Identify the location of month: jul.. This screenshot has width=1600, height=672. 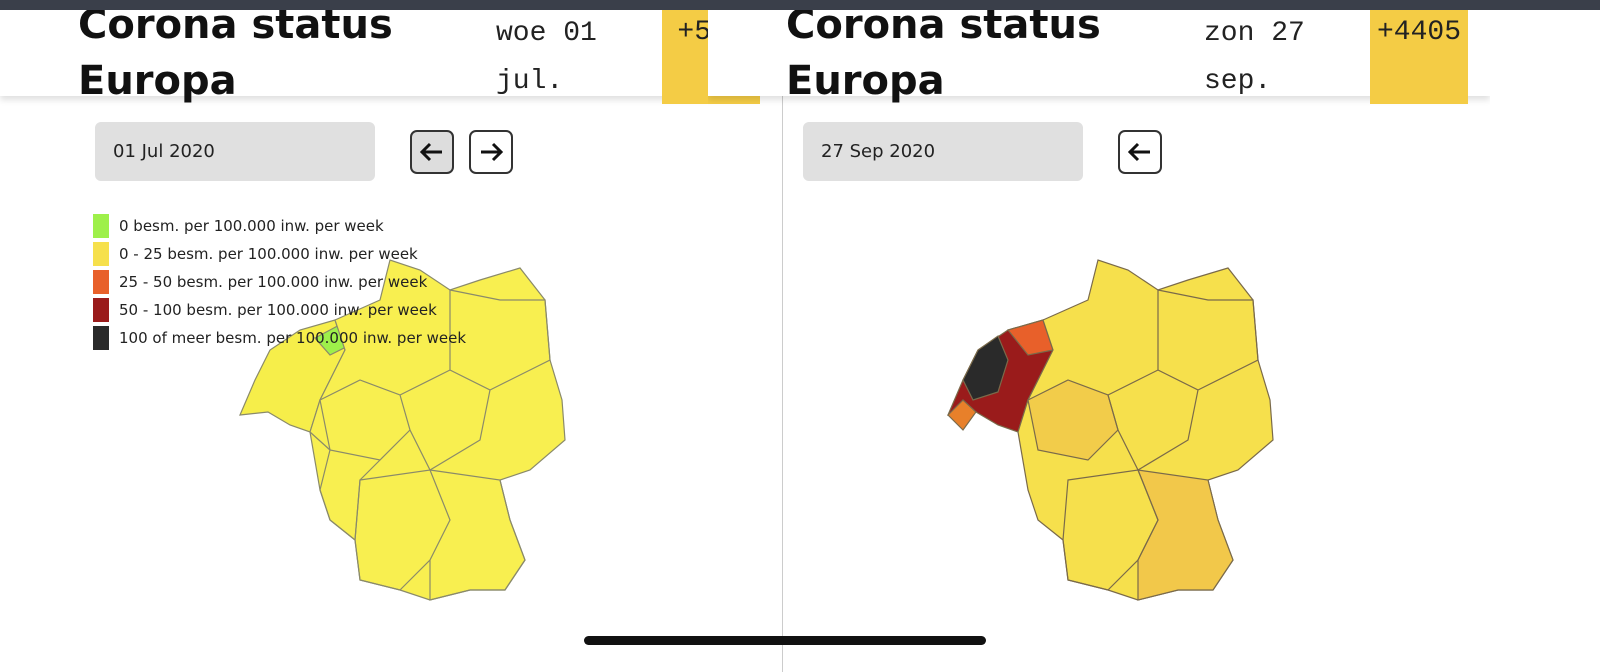
(530, 81).